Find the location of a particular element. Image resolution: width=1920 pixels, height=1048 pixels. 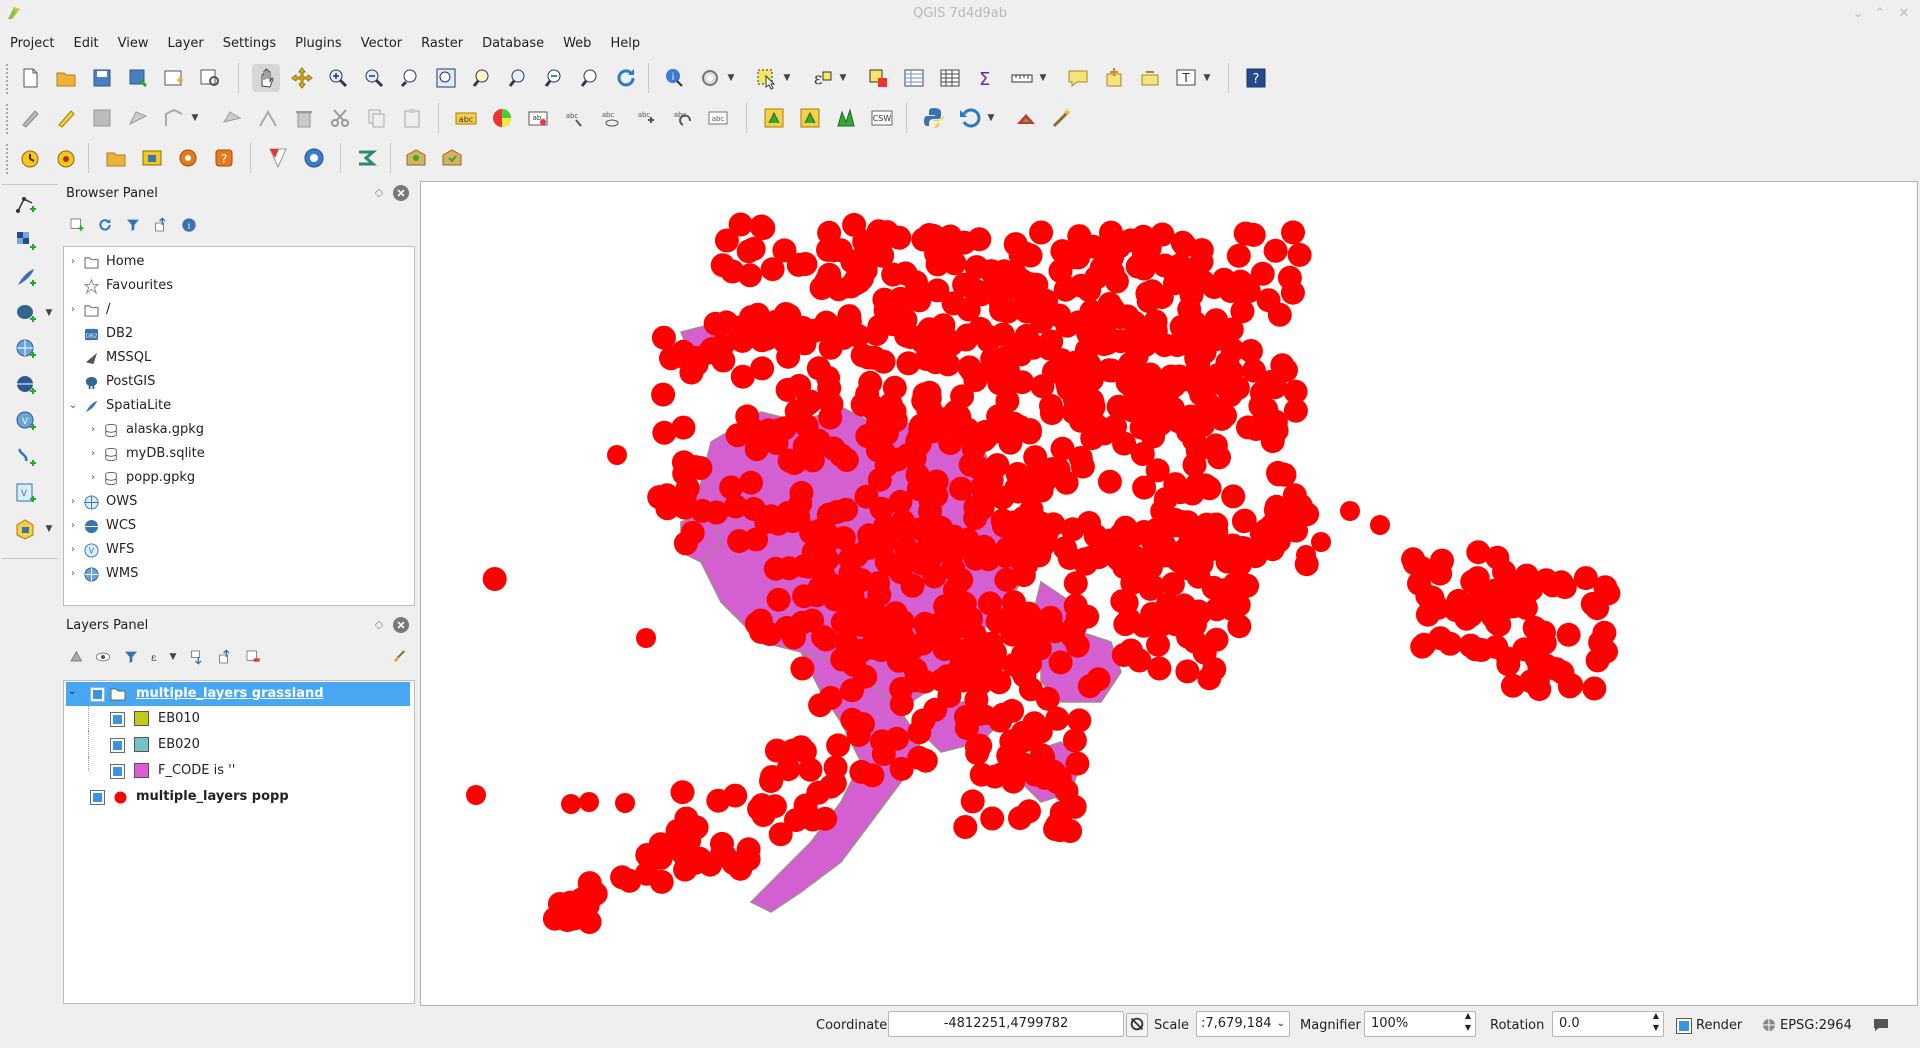

menu-database: Database is located at coordinates (513, 43).